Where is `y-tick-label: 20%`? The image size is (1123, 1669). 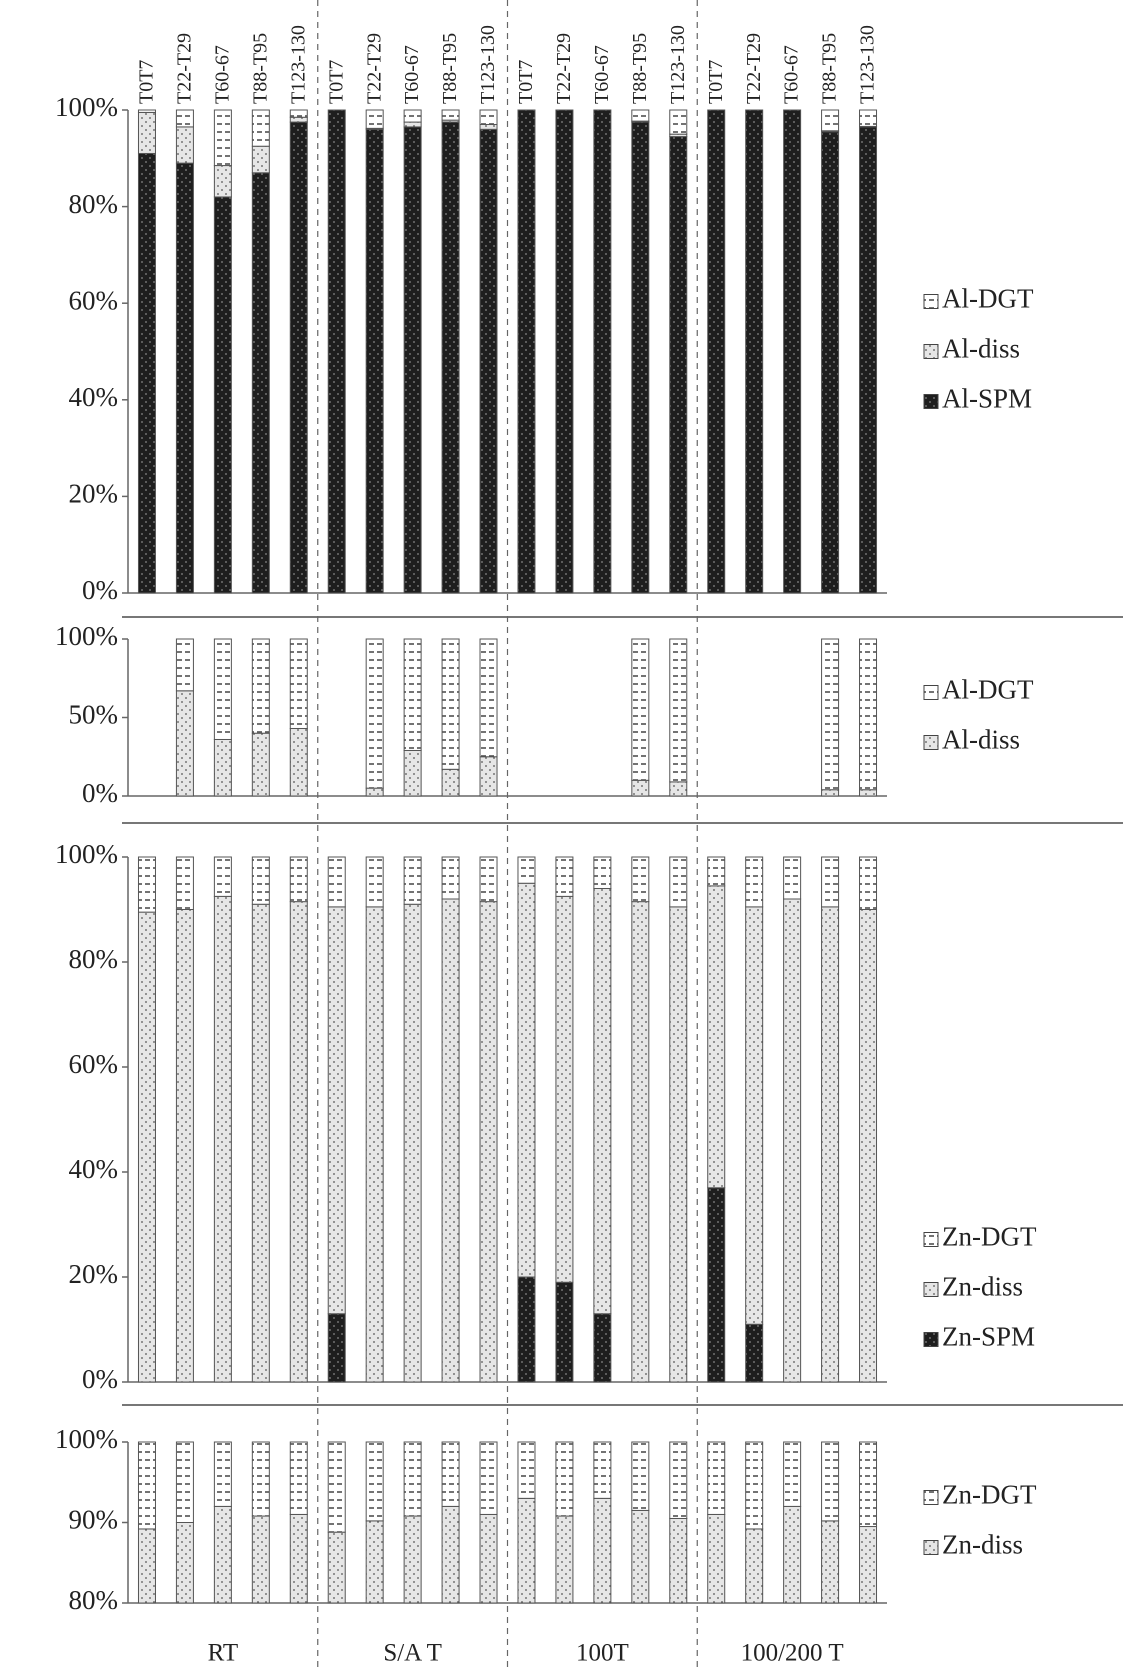 y-tick-label: 20% is located at coordinates (94, 494).